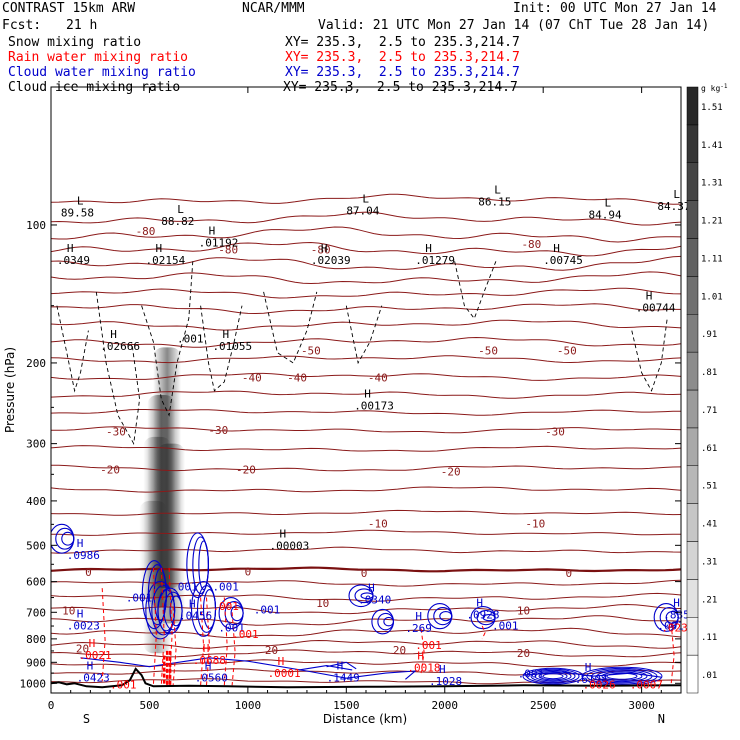 This screenshot has height=740, width=740. What do you see at coordinates (423, 668) in the screenshot?
I see `high-value: .0018` at bounding box center [423, 668].